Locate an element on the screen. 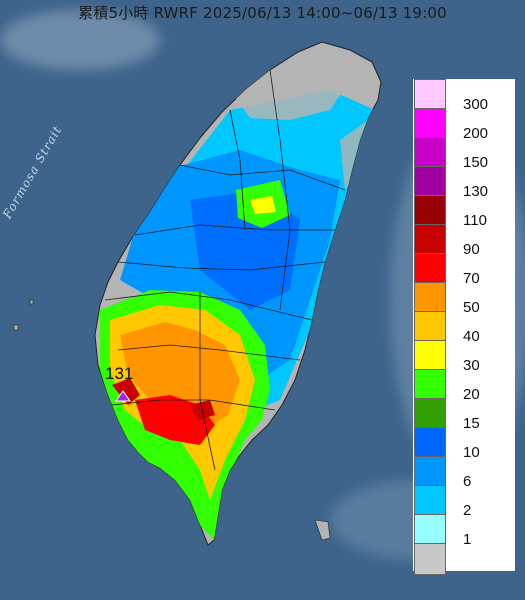 The width and height of the screenshot is (525, 600). rain-30-area-central is located at coordinates (263, 205).